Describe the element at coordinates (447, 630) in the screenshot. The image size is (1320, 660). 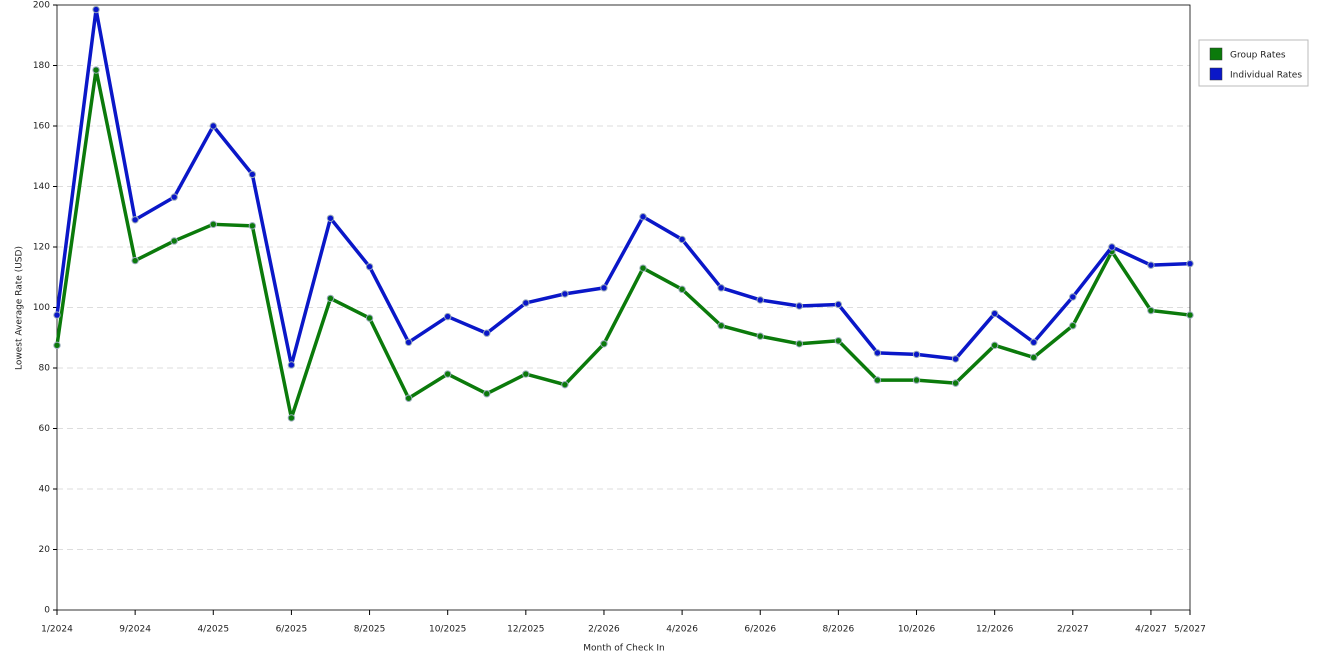
I see `x-tick-label: 10/2025` at that location.